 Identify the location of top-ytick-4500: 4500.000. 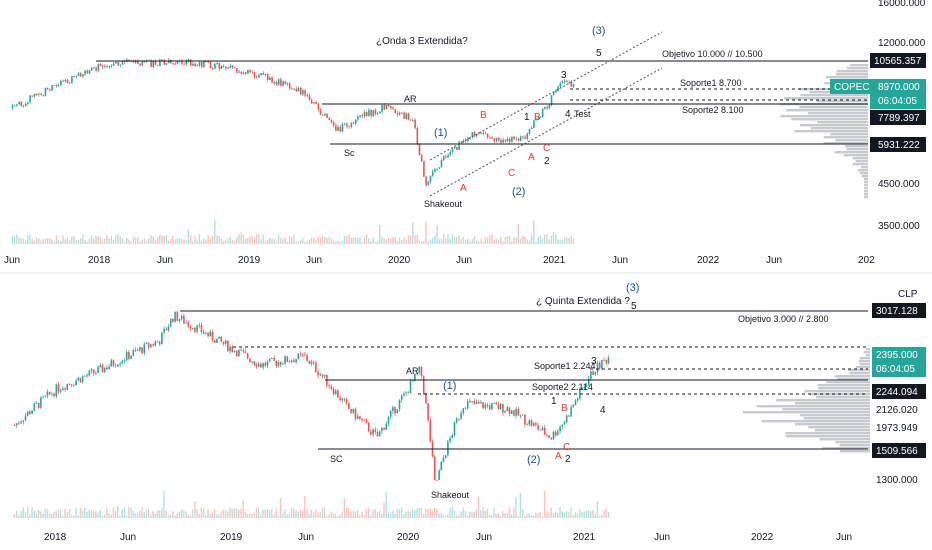
(899, 184).